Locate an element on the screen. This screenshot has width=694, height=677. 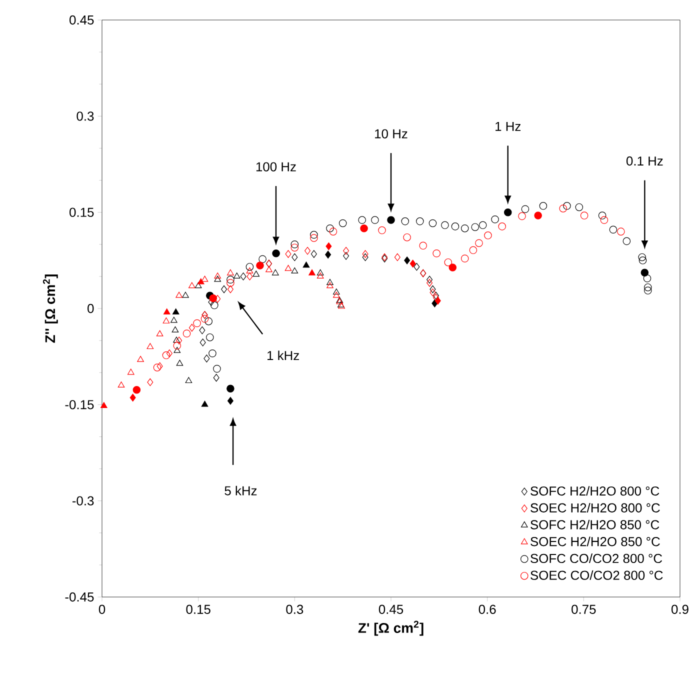
legend-label: SOEC H2/H2O 800 °C is located at coordinates (595, 507).